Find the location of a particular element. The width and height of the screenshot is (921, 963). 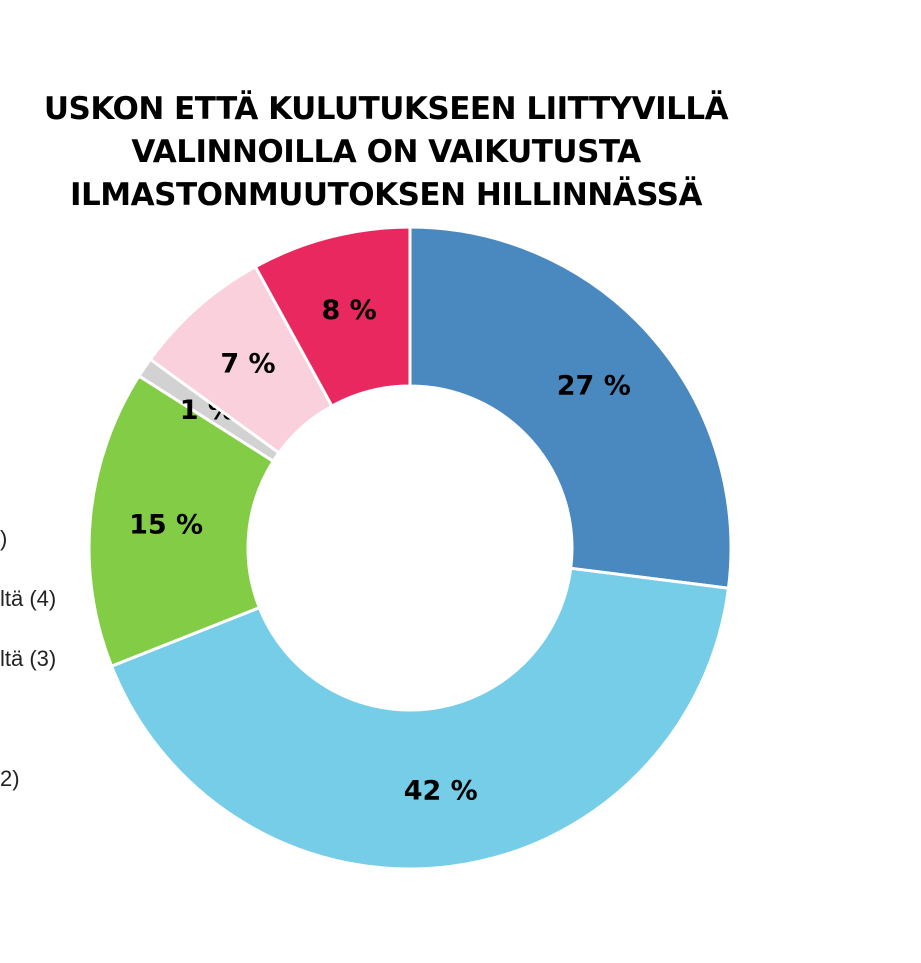

slice-label-1: 27 % is located at coordinates (594, 385).